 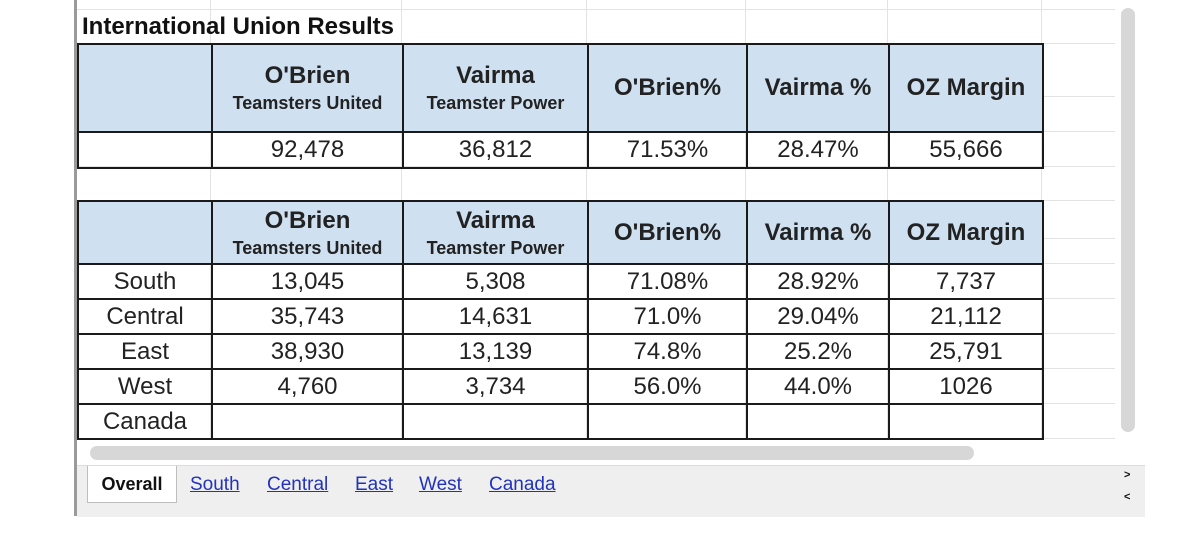 What do you see at coordinates (522, 484) in the screenshot?
I see `tab-canada: Canada` at bounding box center [522, 484].